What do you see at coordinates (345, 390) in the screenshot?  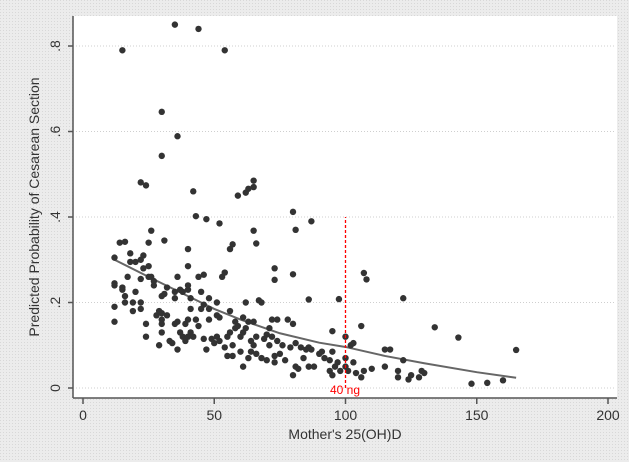 I see `reference-annotation: 40 ng` at bounding box center [345, 390].